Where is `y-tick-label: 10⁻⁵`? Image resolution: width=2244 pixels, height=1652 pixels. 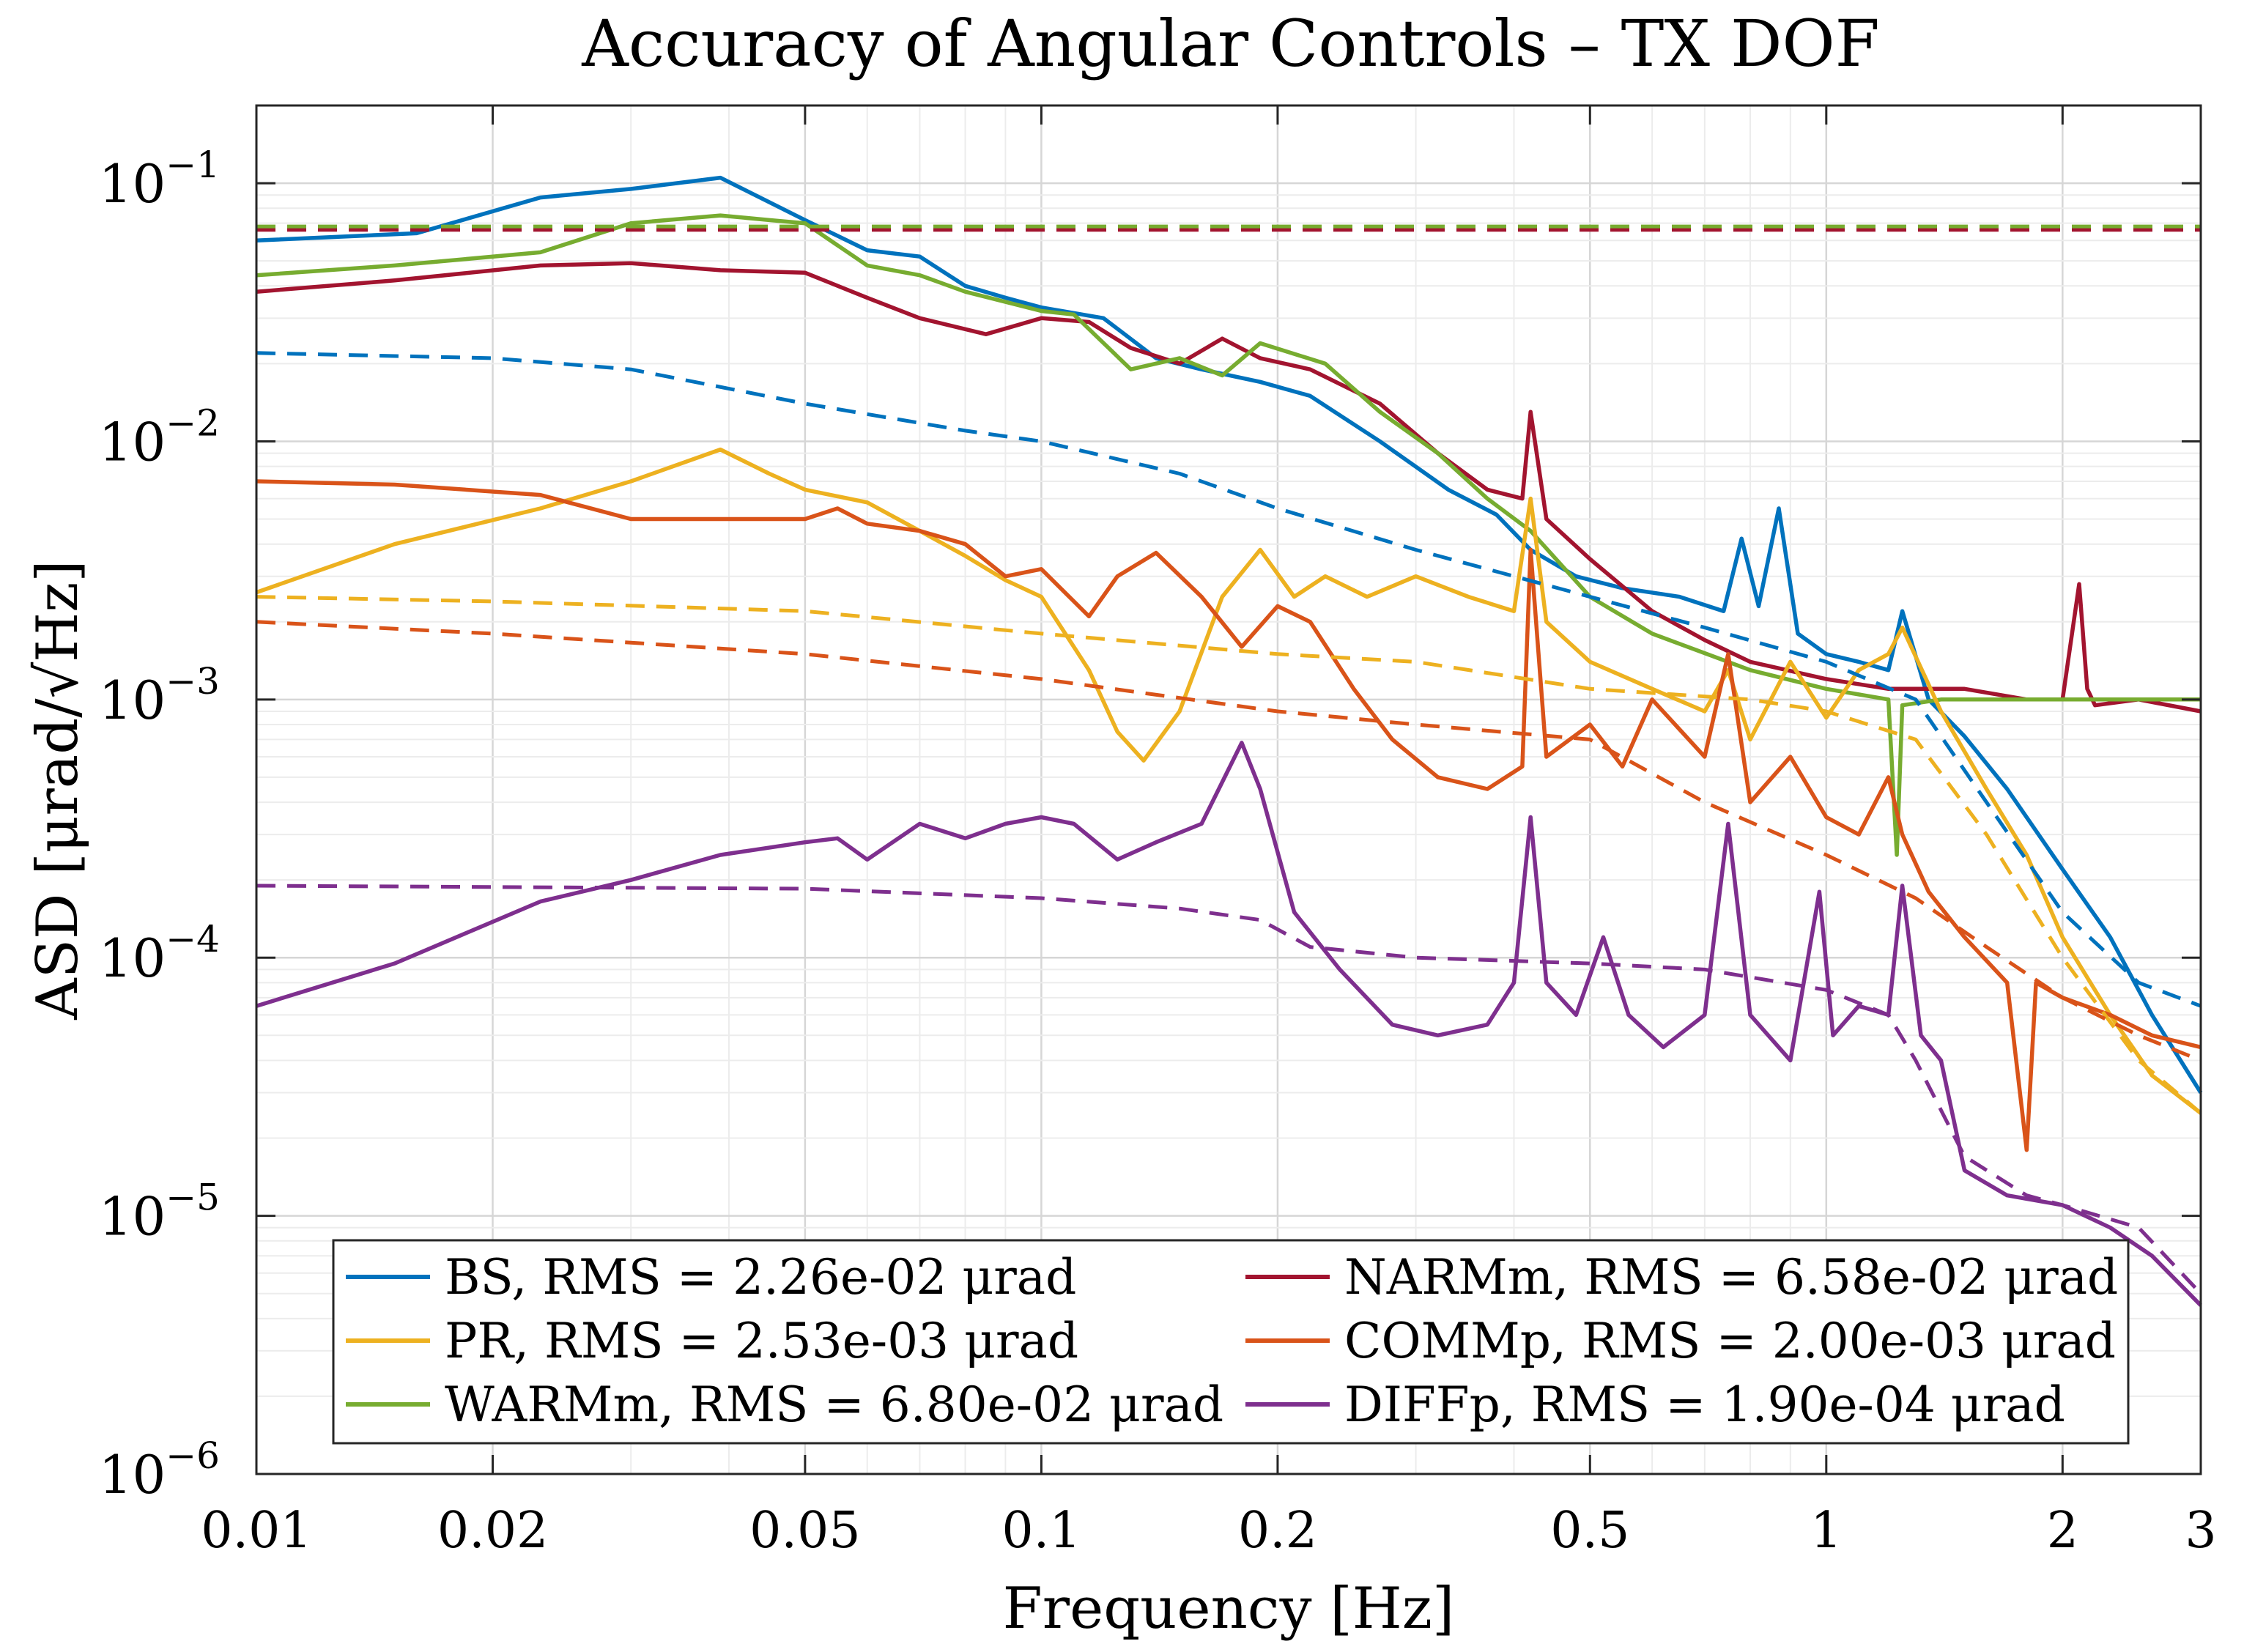 y-tick-label: 10⁻⁵ is located at coordinates (159, 1212).